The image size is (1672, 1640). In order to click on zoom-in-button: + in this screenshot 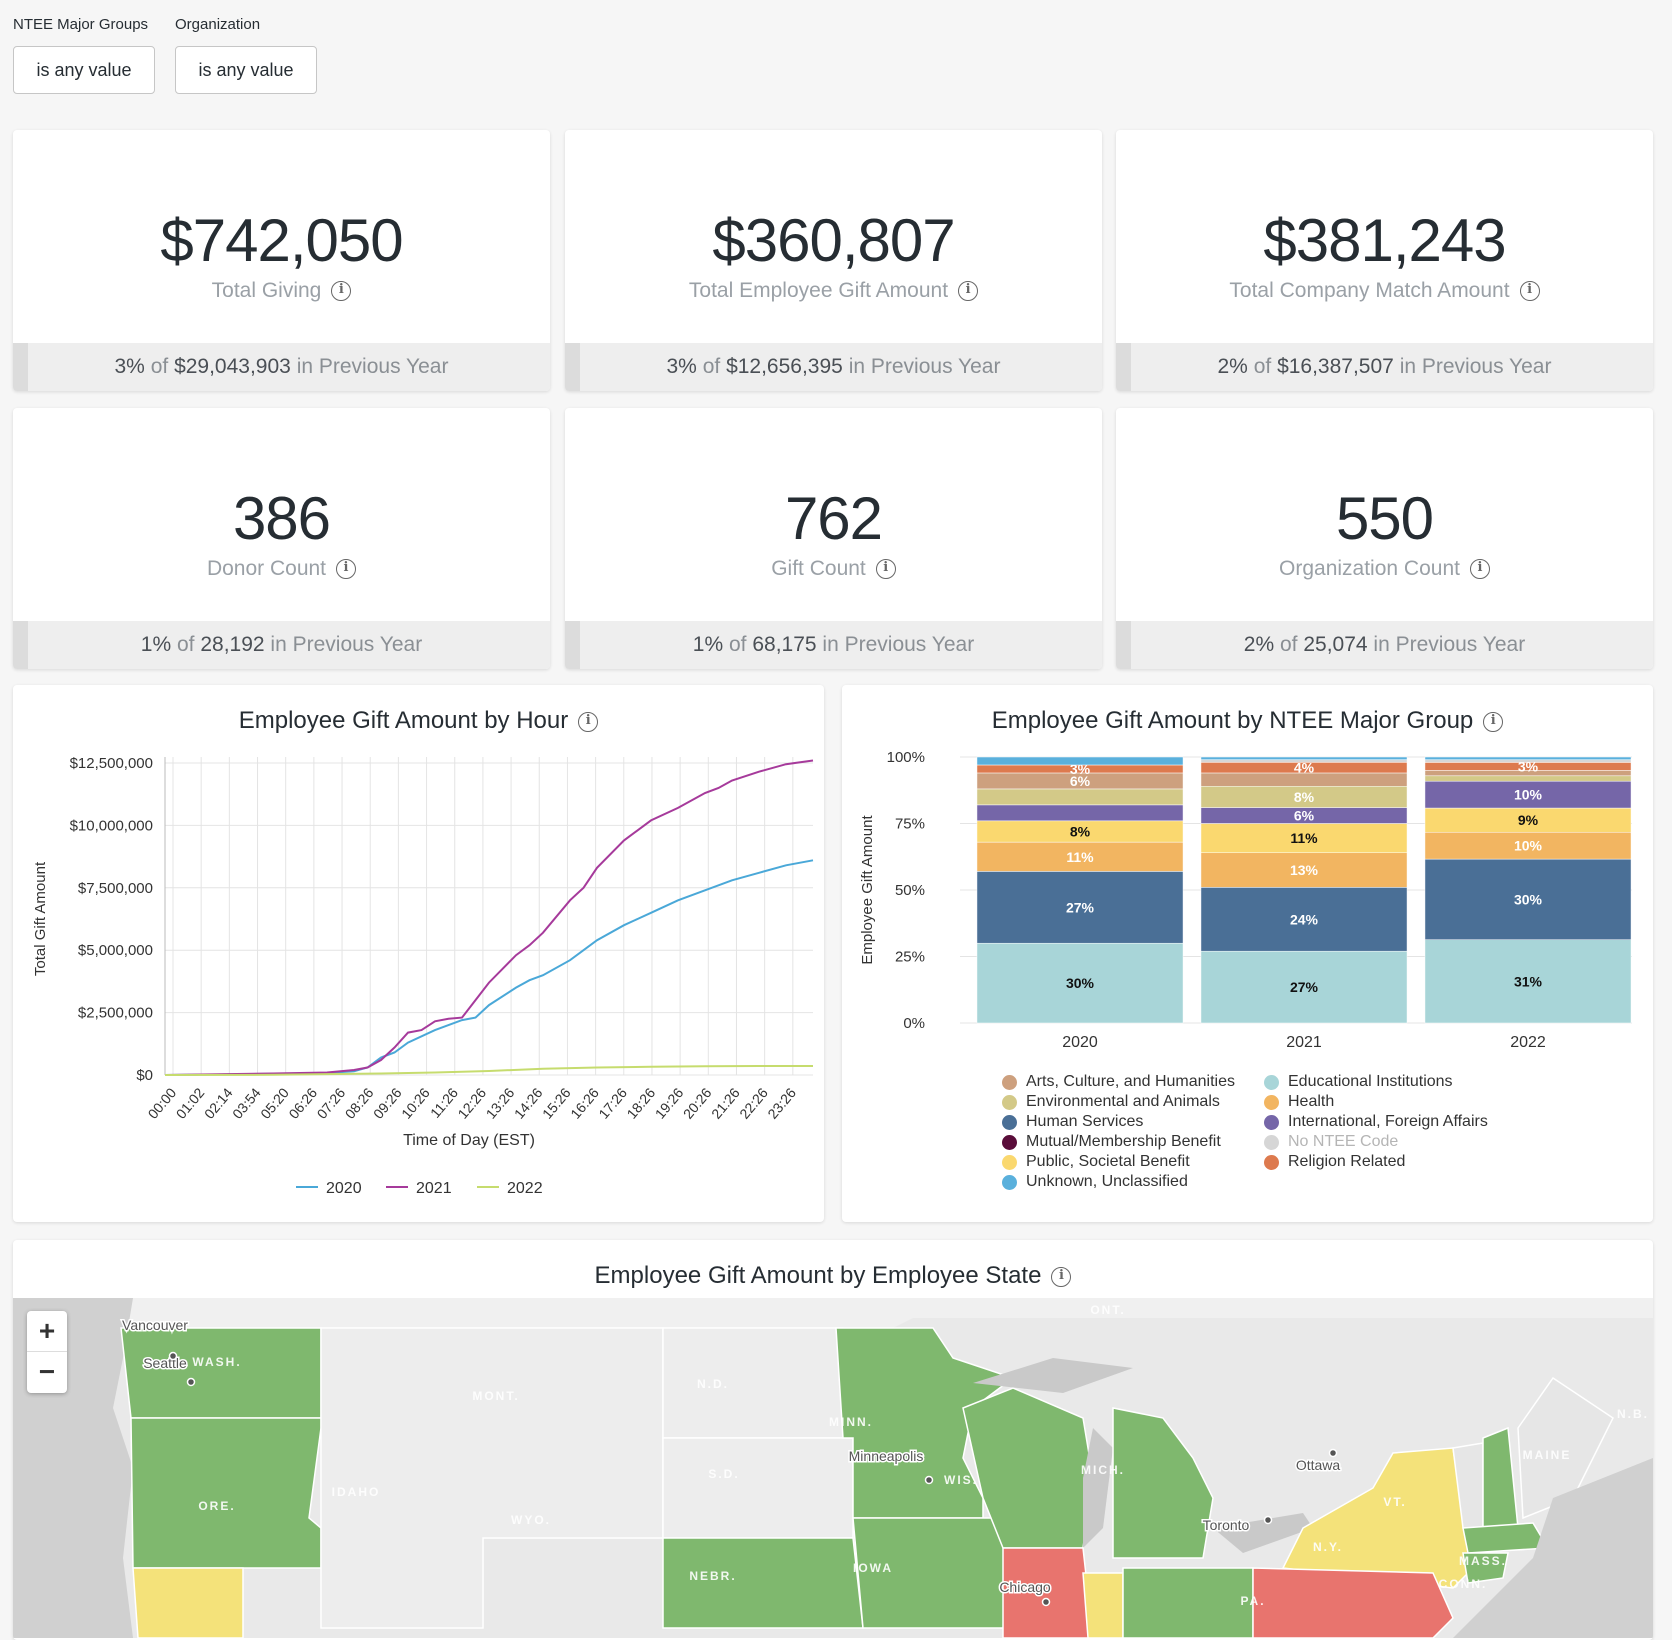, I will do `click(47, 1331)`.